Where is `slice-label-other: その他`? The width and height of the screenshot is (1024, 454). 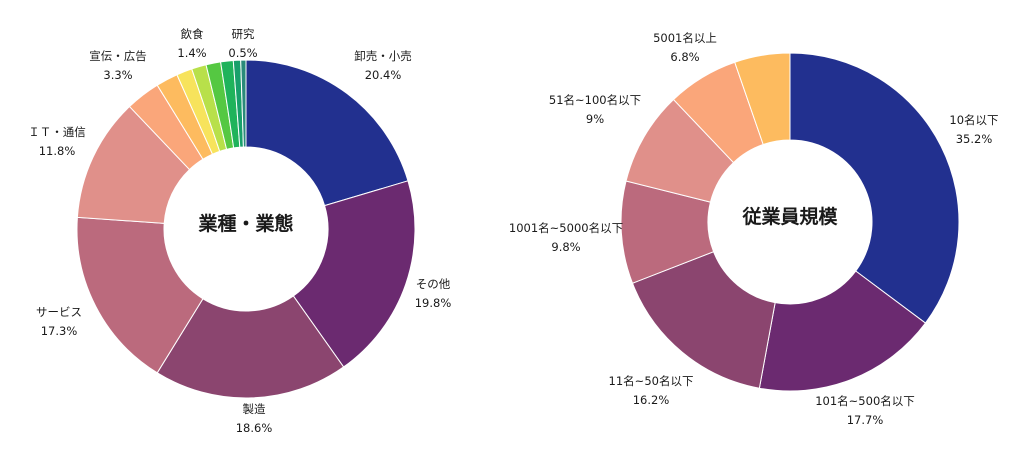
slice-label-other: その他 is located at coordinates (433, 284).